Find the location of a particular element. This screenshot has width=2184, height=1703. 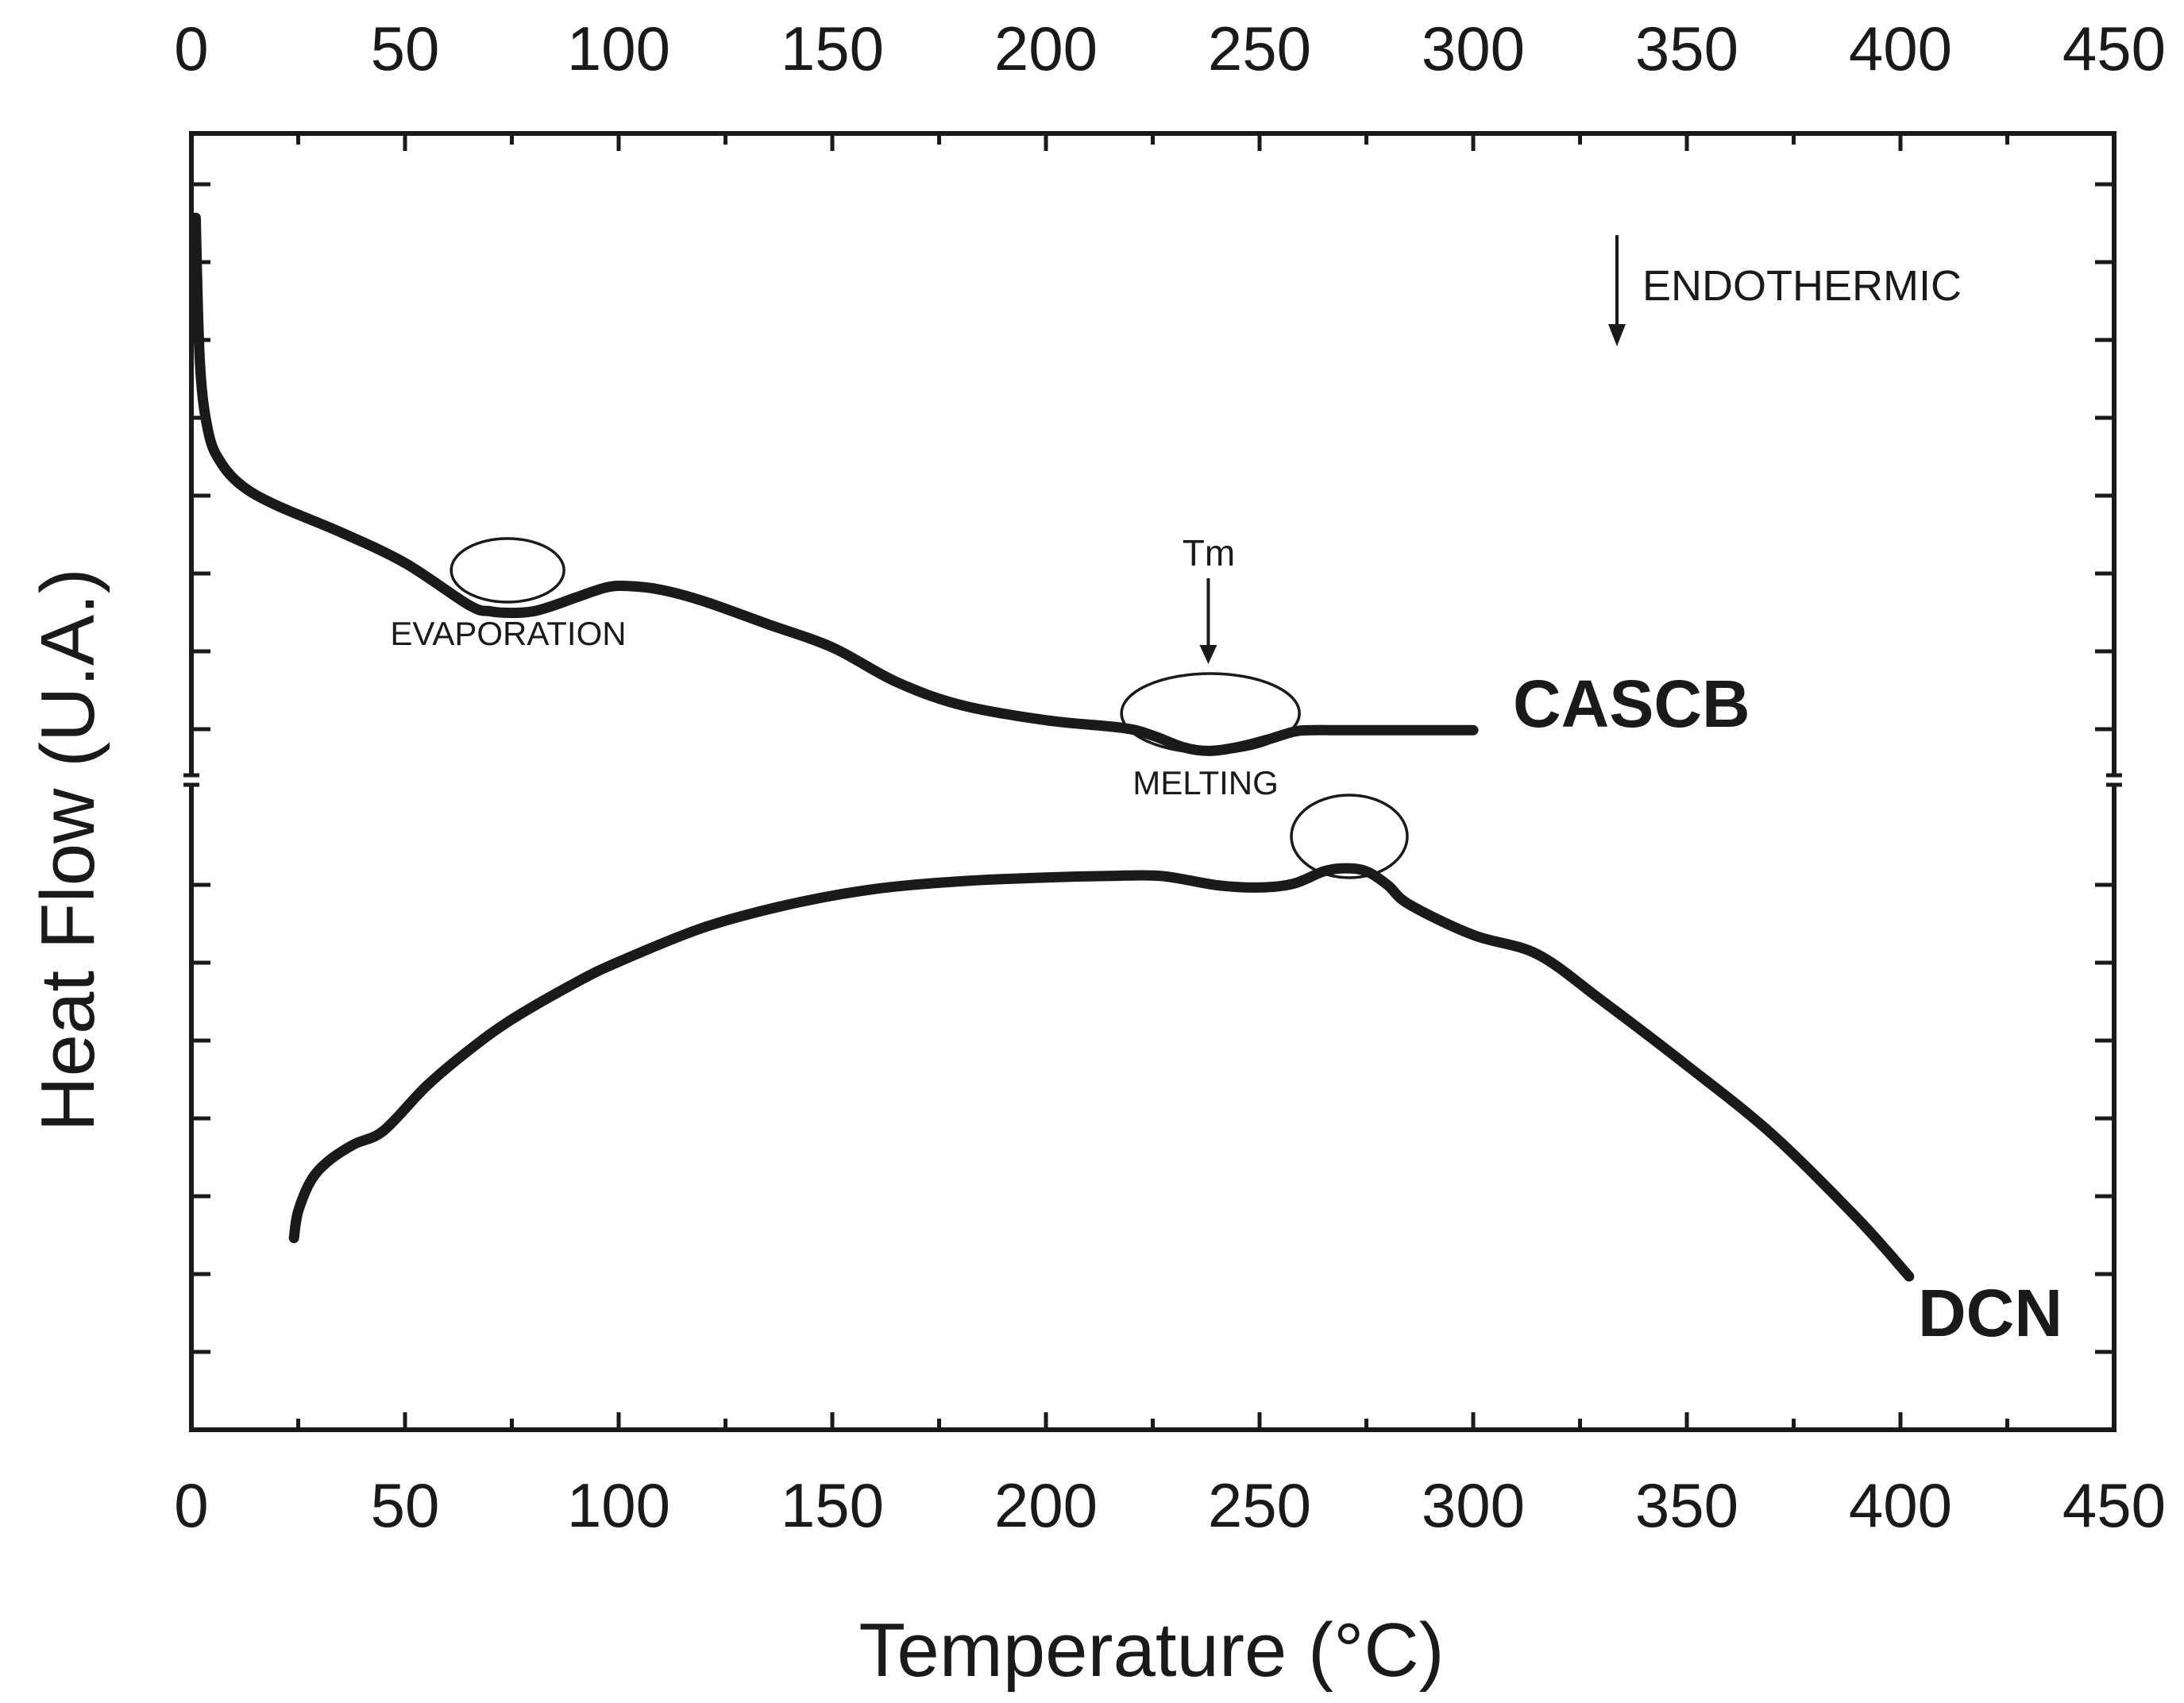

x-tick-label-bottom: 100 is located at coordinates (618, 1505).